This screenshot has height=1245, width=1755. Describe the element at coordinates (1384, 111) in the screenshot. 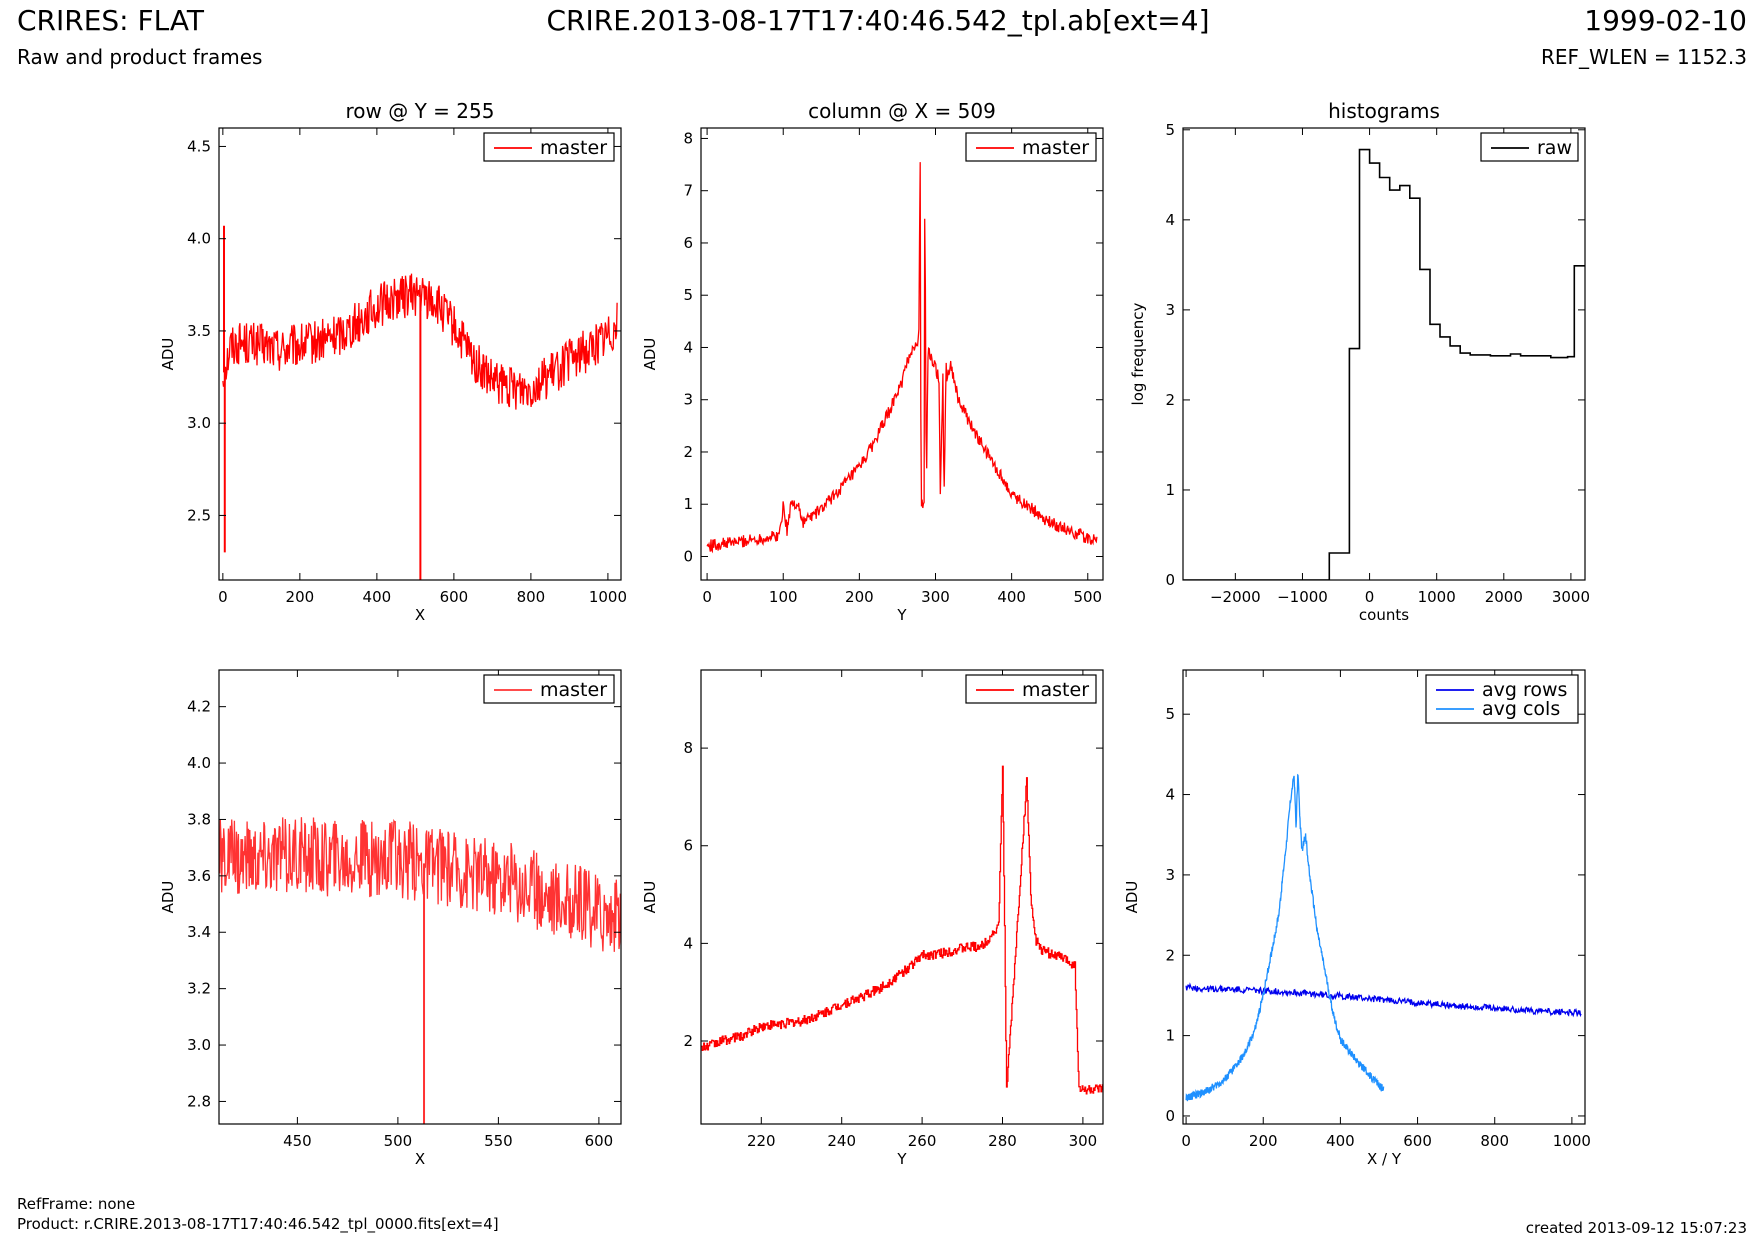

I see `chart-title: histograms` at that location.